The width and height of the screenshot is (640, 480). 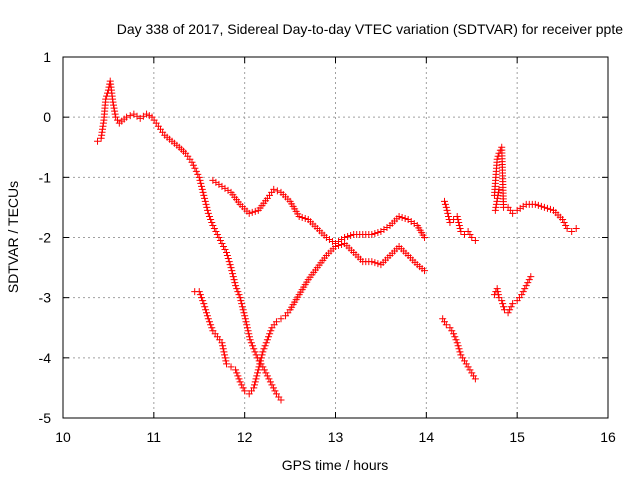 I want to click on y-tick-labels: 1 0 -1 -2 -3 -4 -5, so click(x=45, y=237).